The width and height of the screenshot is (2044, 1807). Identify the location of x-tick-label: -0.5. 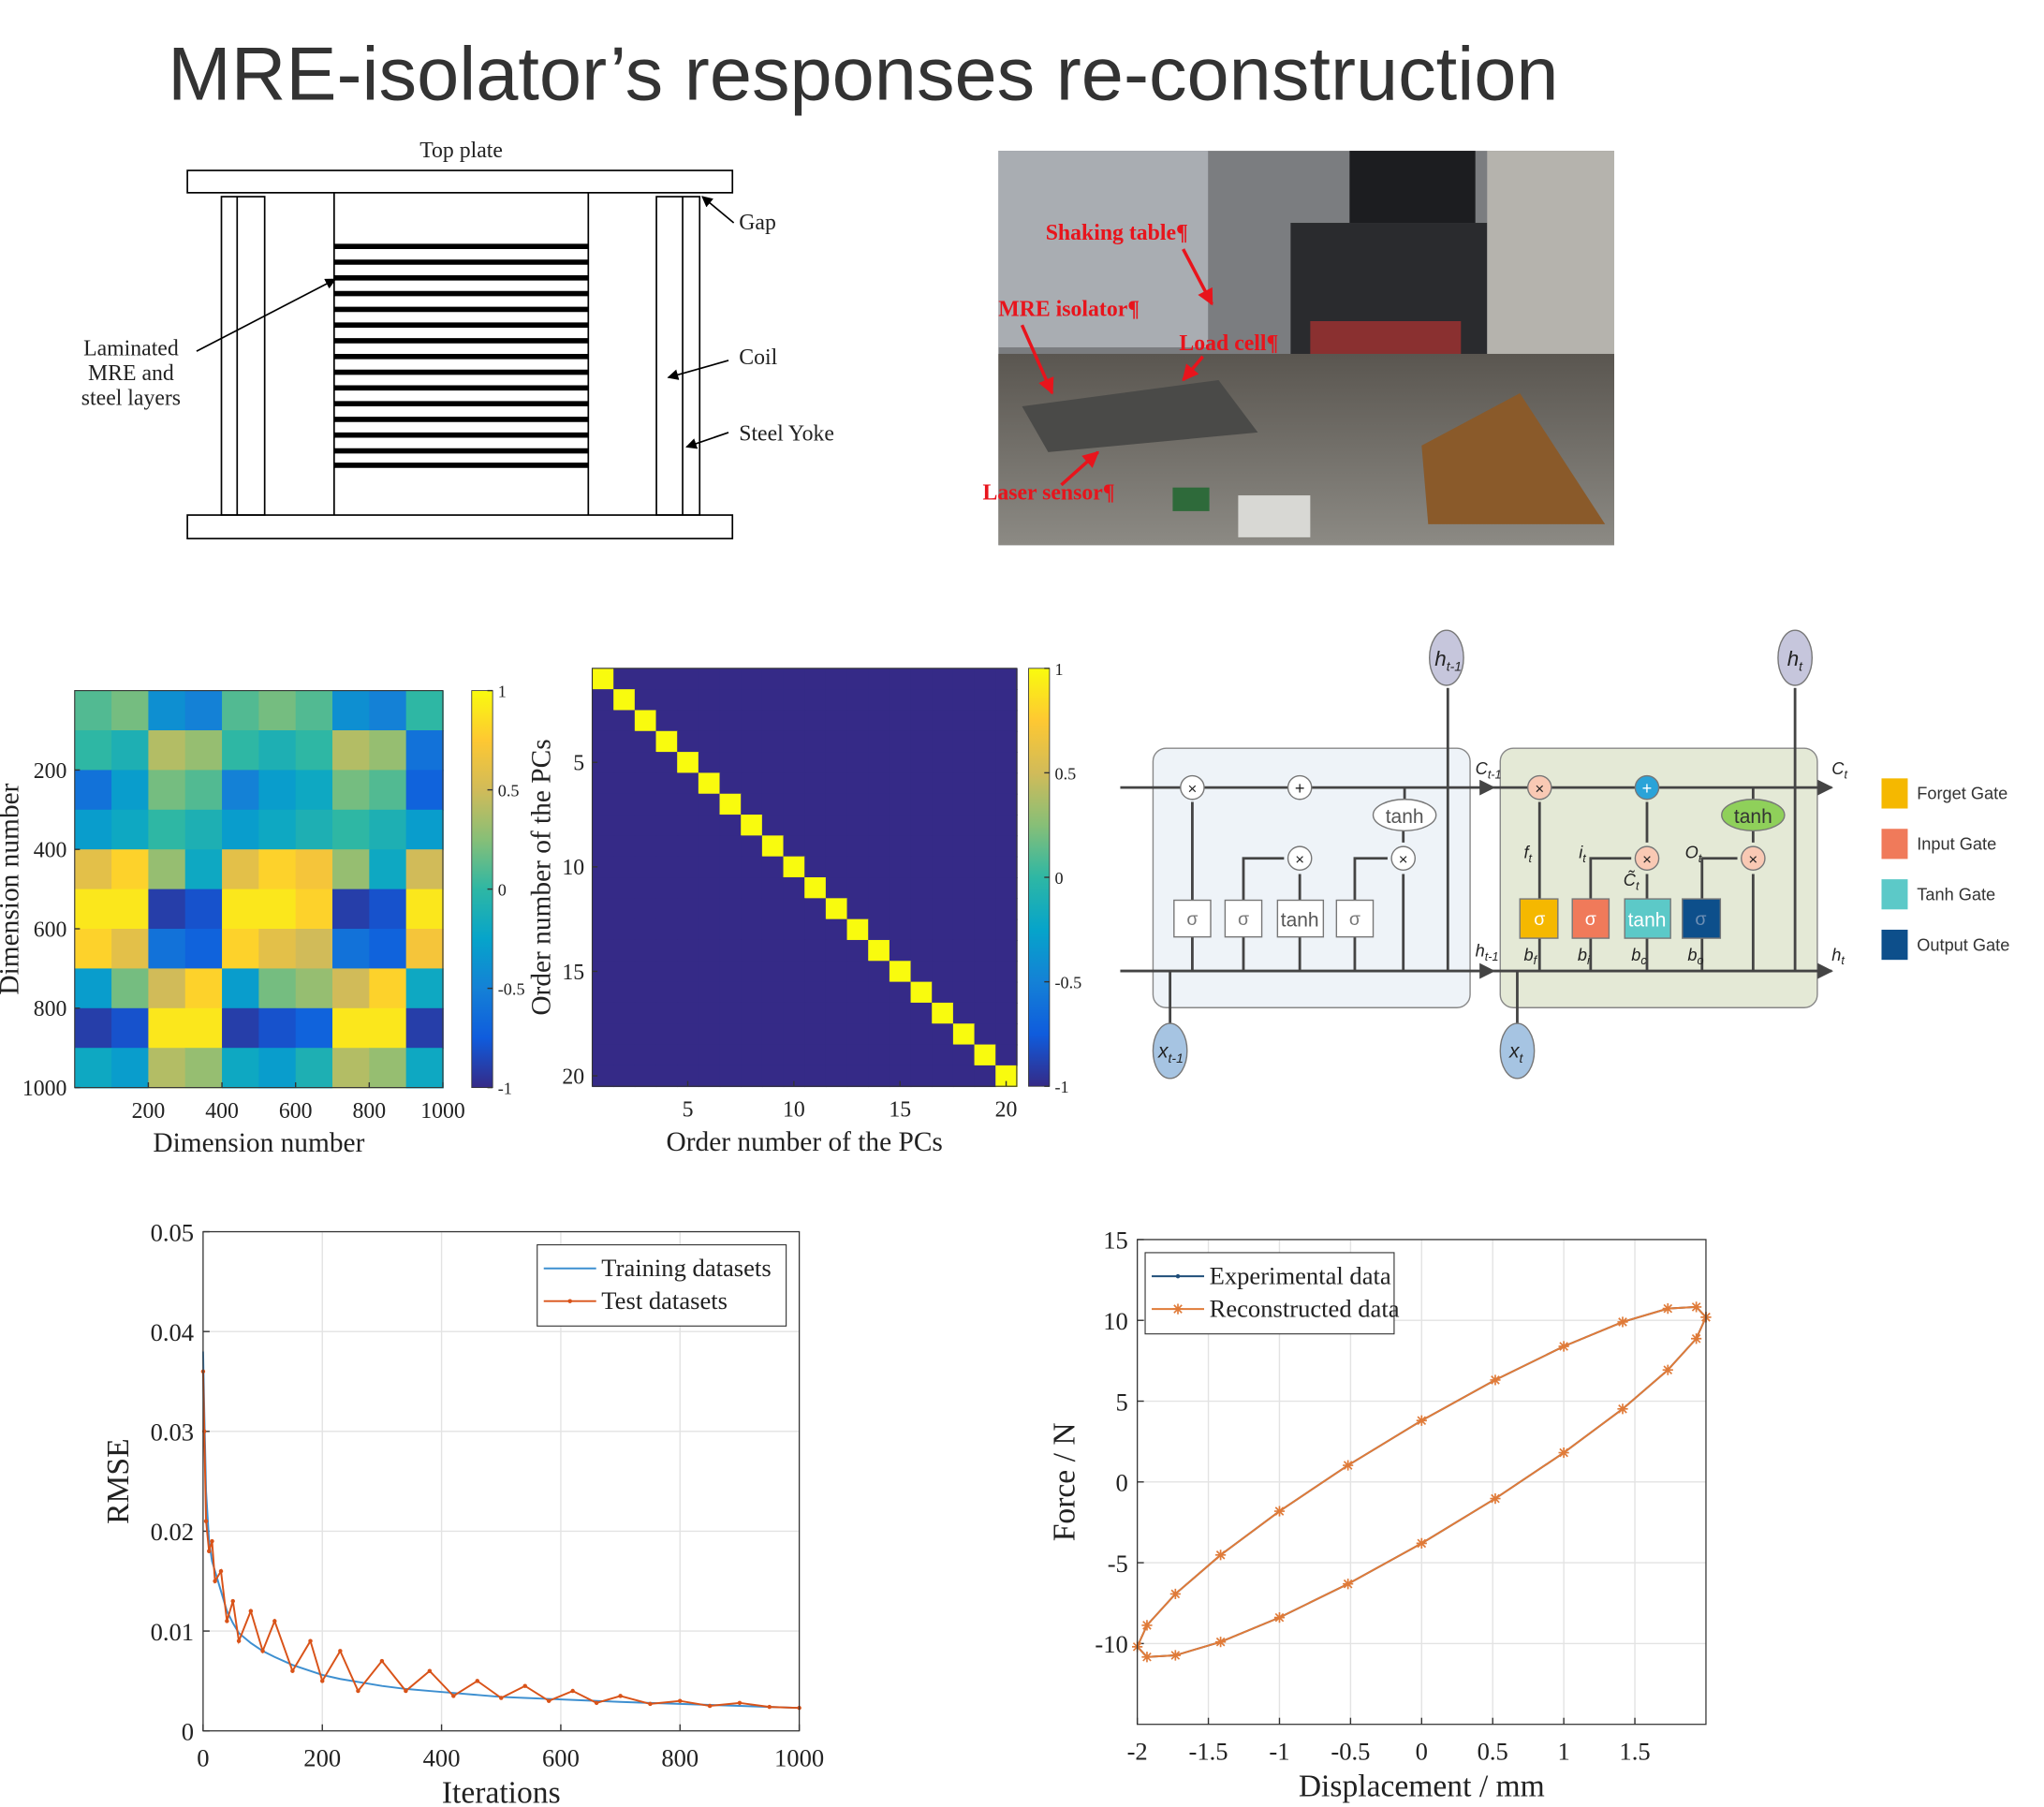
(1350, 1751).